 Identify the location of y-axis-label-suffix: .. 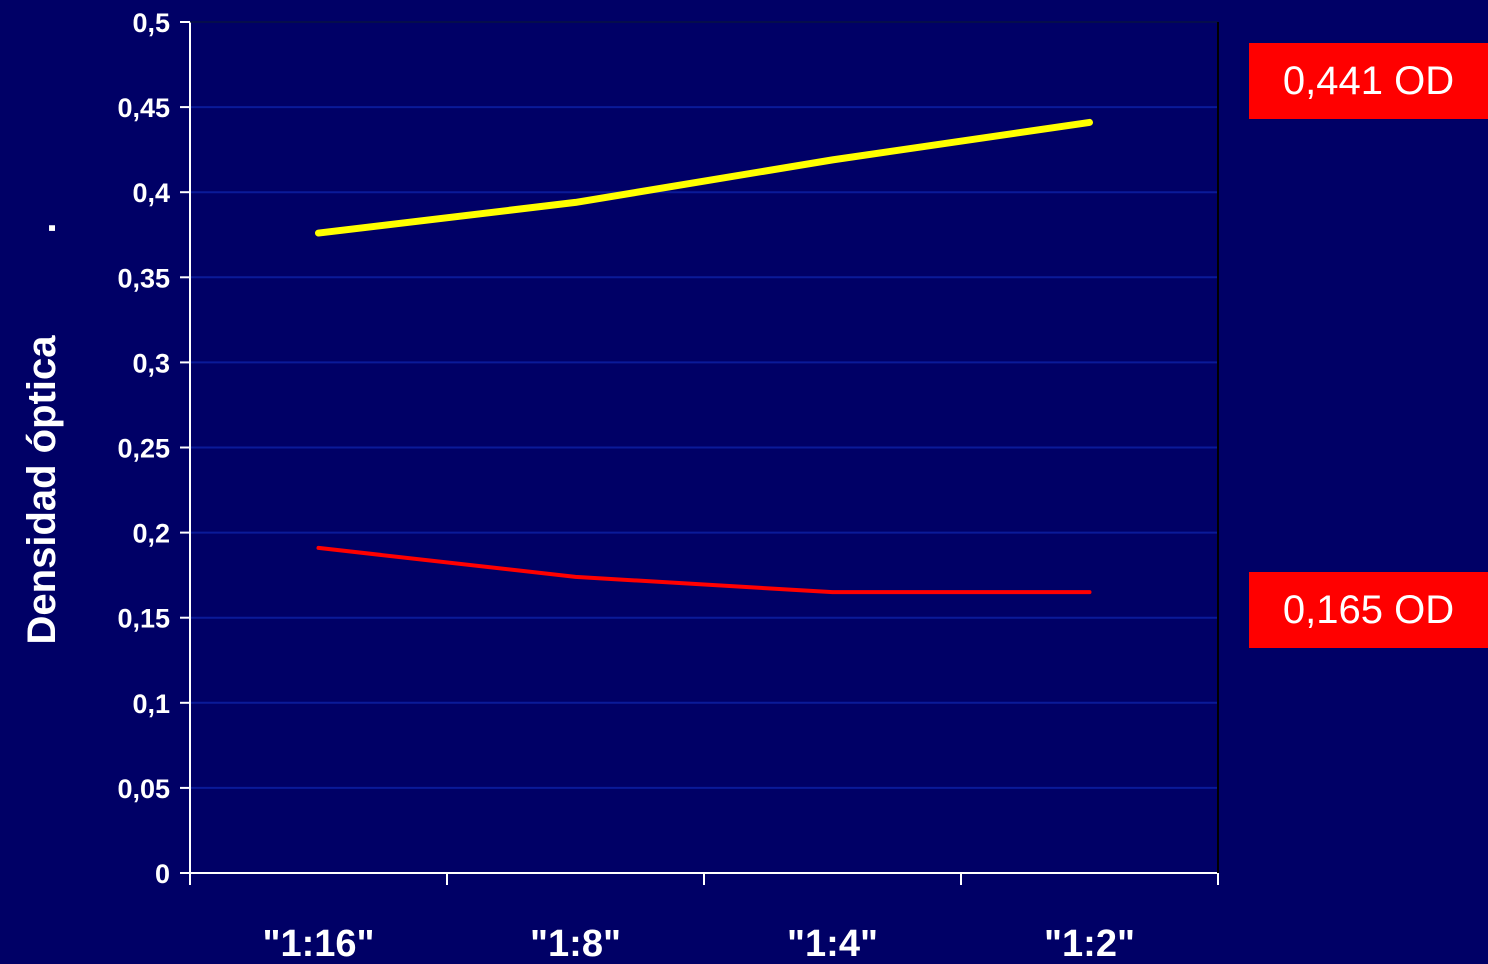
(42, 227).